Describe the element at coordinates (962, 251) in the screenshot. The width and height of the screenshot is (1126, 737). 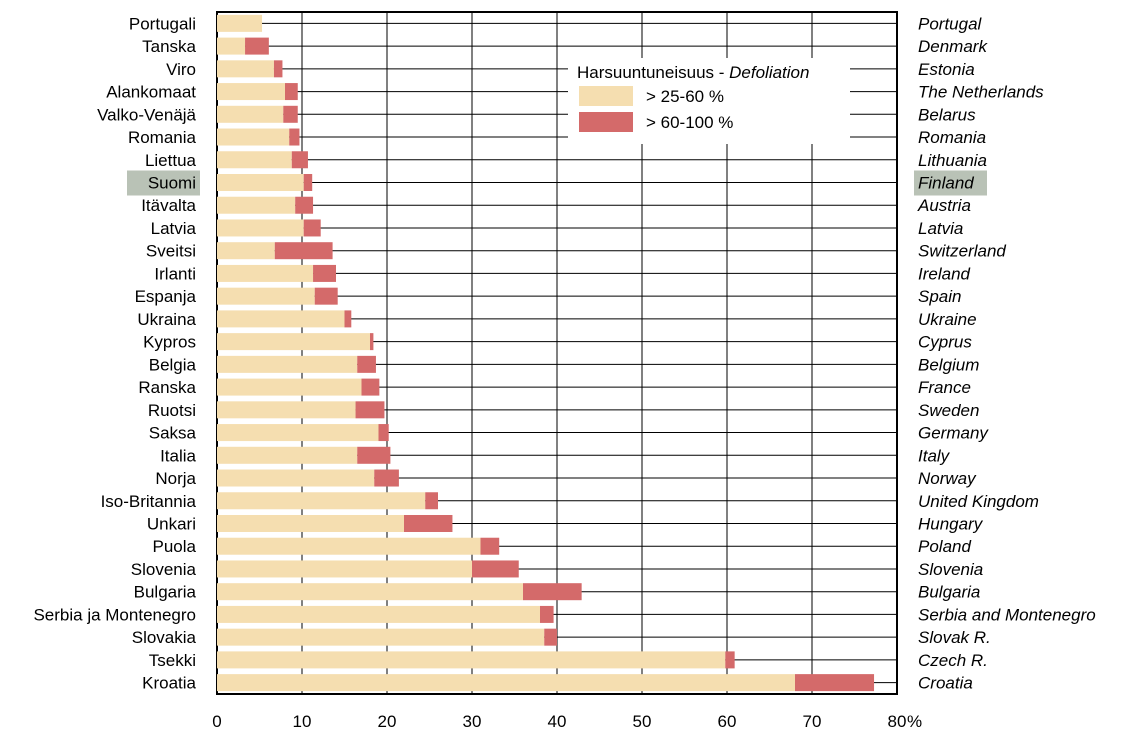
I see `category-label-en: Switzerland` at that location.